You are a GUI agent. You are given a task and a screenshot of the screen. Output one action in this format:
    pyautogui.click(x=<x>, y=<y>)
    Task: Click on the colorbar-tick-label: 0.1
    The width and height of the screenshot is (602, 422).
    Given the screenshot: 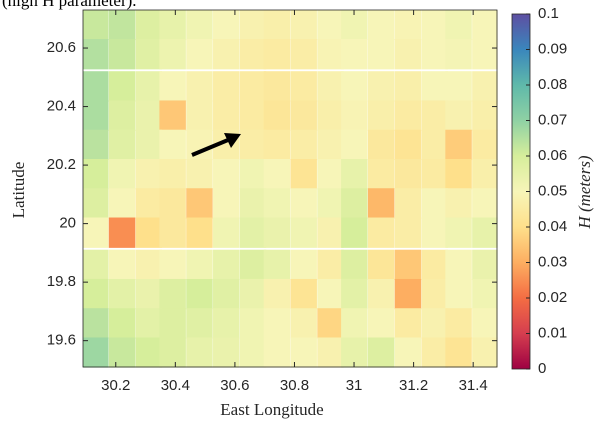 What is the action you would take?
    pyautogui.click(x=548, y=13)
    